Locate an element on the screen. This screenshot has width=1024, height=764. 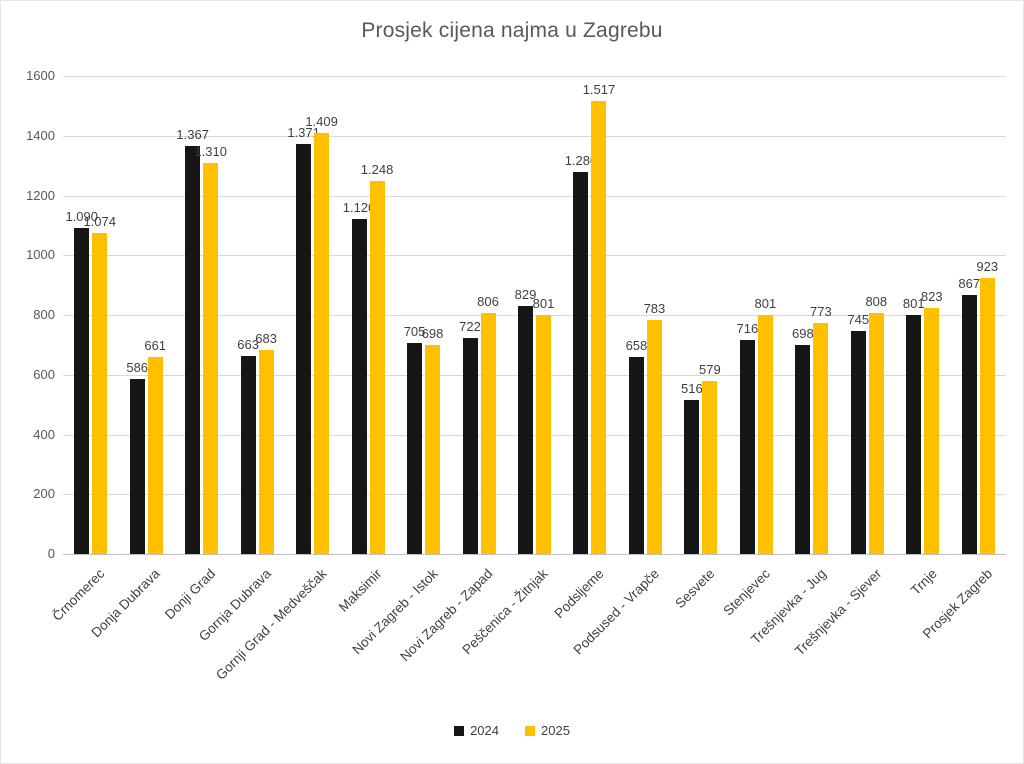
data-label-2024: 722 is located at coordinates (470, 327).